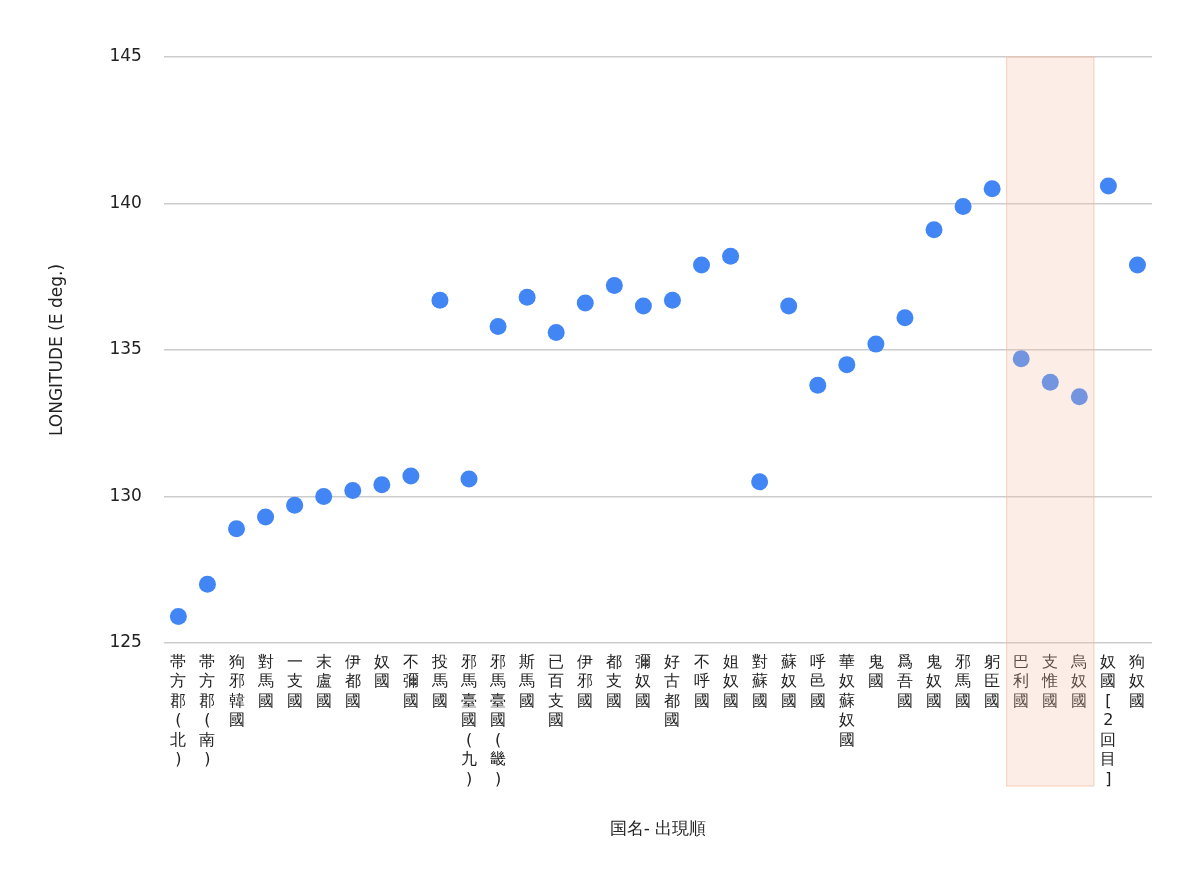  What do you see at coordinates (498, 719) in the screenshot?
I see `x-tick-label: 邪馬臺國(畿)` at bounding box center [498, 719].